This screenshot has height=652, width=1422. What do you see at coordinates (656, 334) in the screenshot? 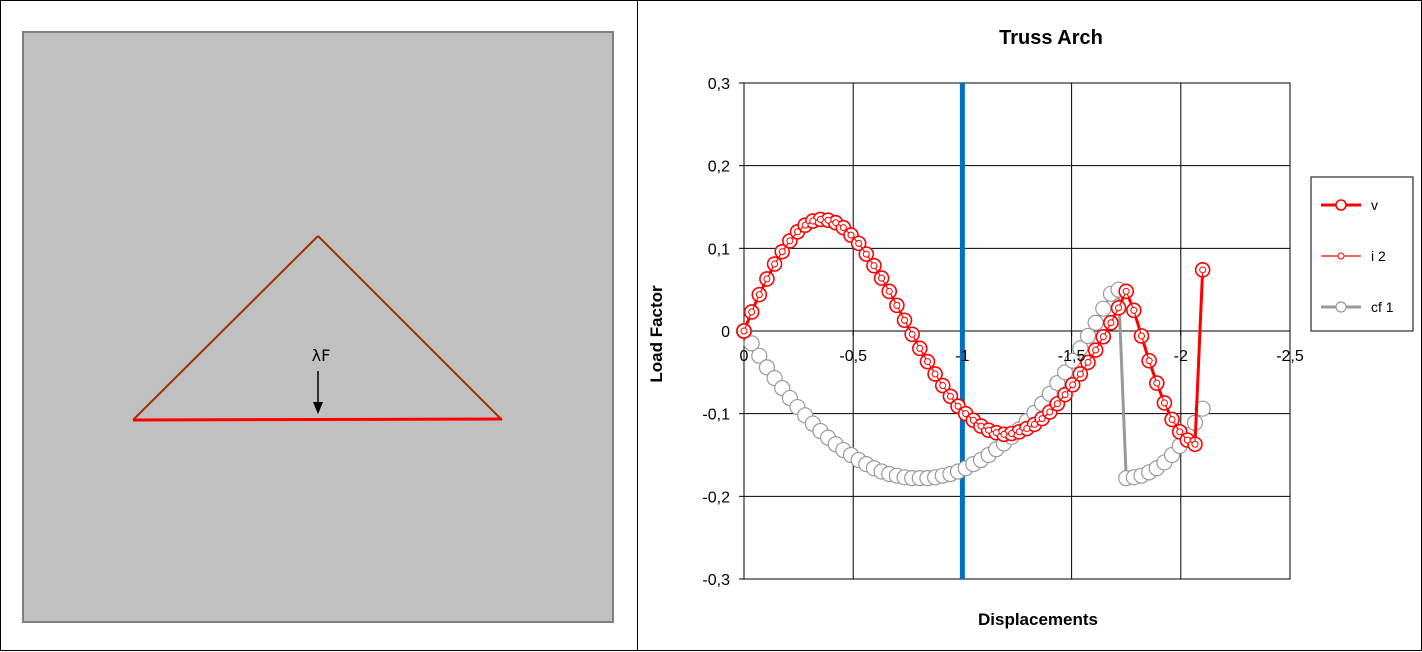
I see `y-axis-title: Load Factor` at bounding box center [656, 334].